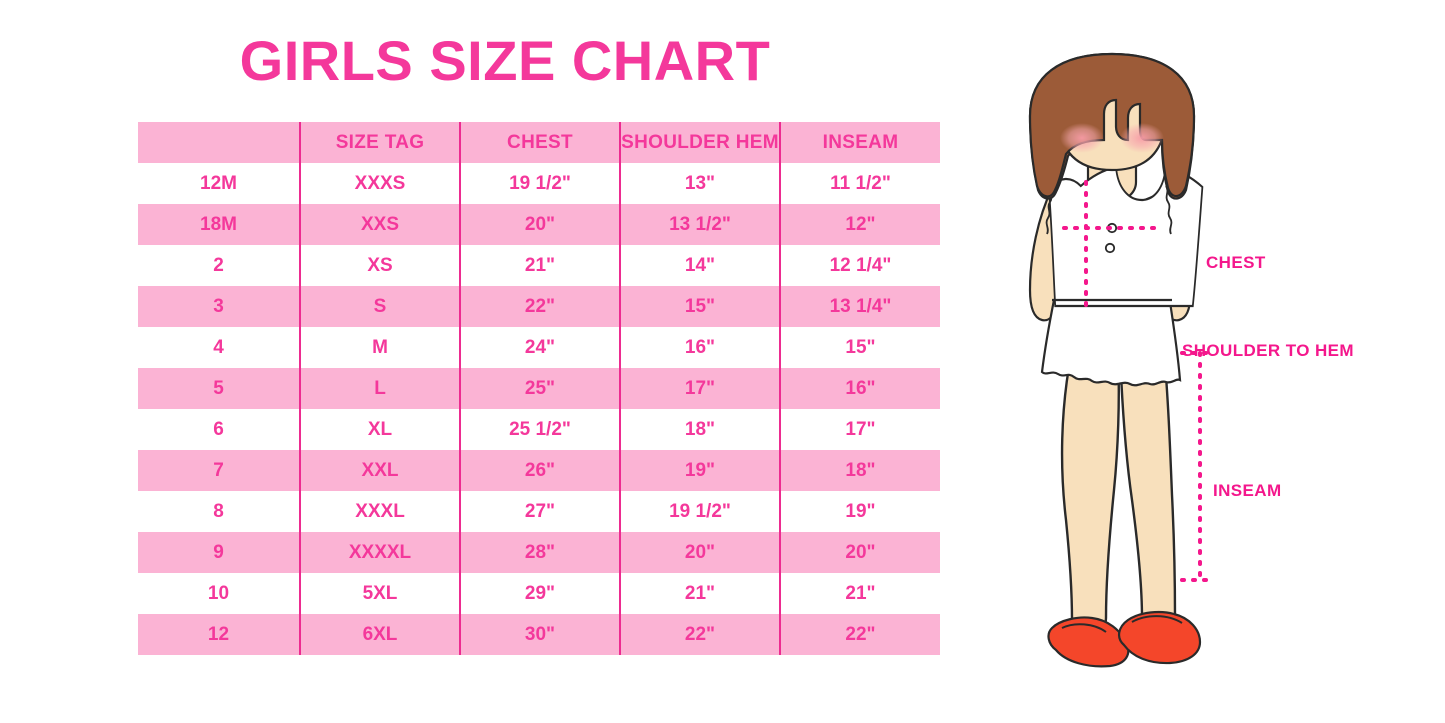 This screenshot has width=1445, height=723. I want to click on cell-chest: 27", so click(540, 511).